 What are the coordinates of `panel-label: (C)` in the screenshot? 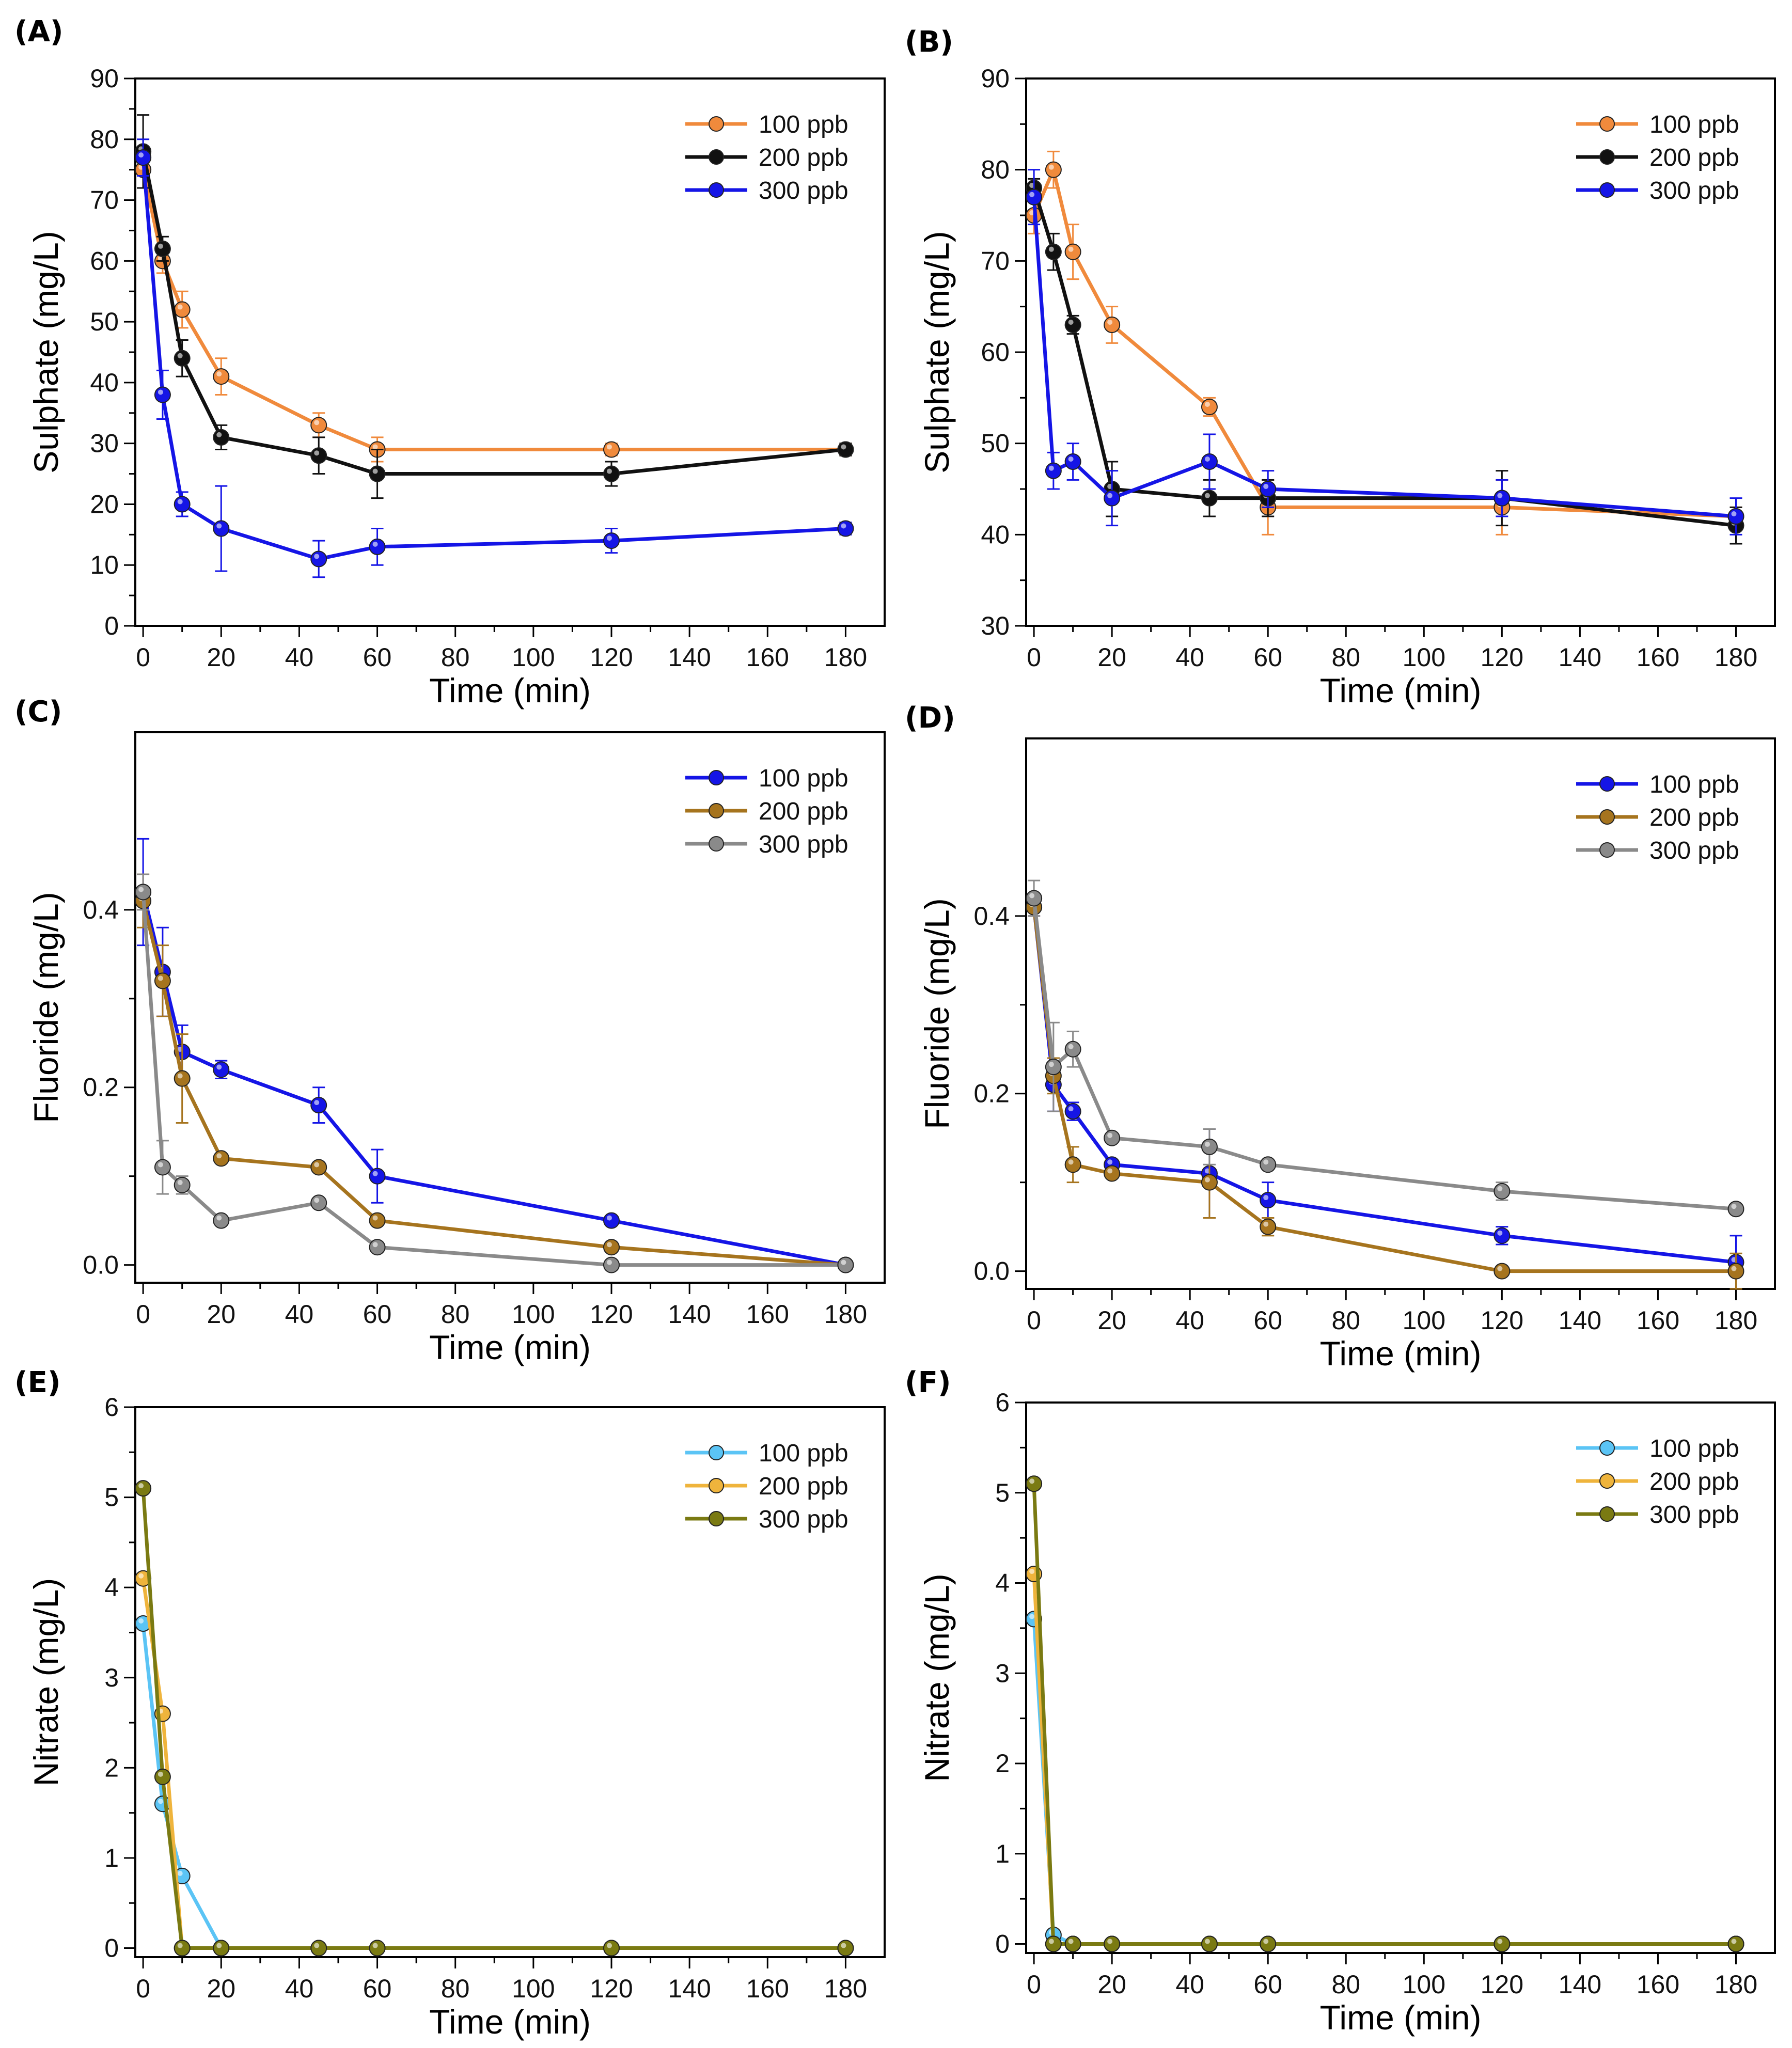 It's located at (38, 712).